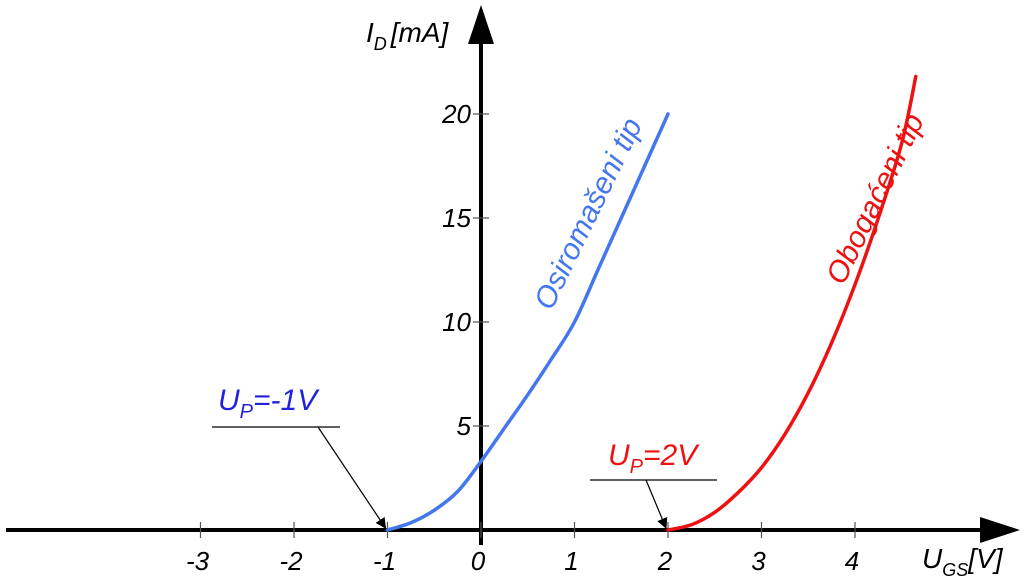  Describe the element at coordinates (665, 561) in the screenshot. I see `x-tick-label: 2` at that location.